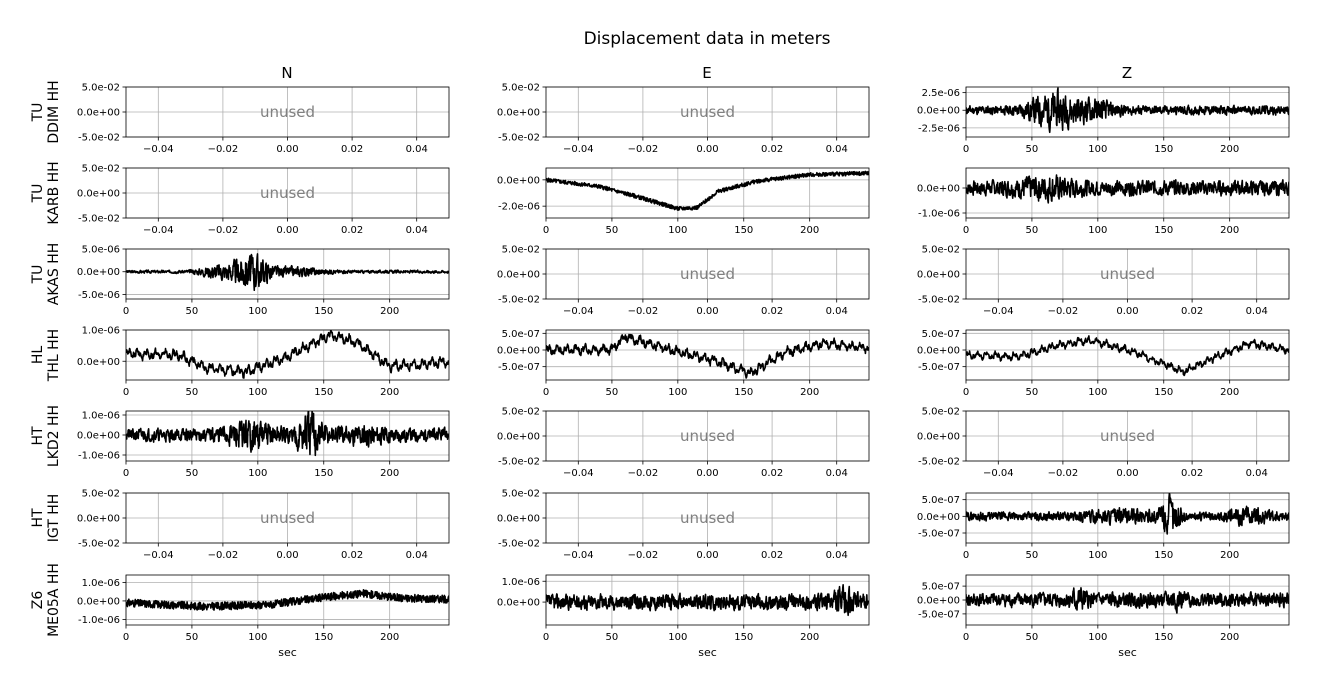 The width and height of the screenshot is (1318, 693). I want to click on row-station-label: DDIM HH, so click(54, 111).